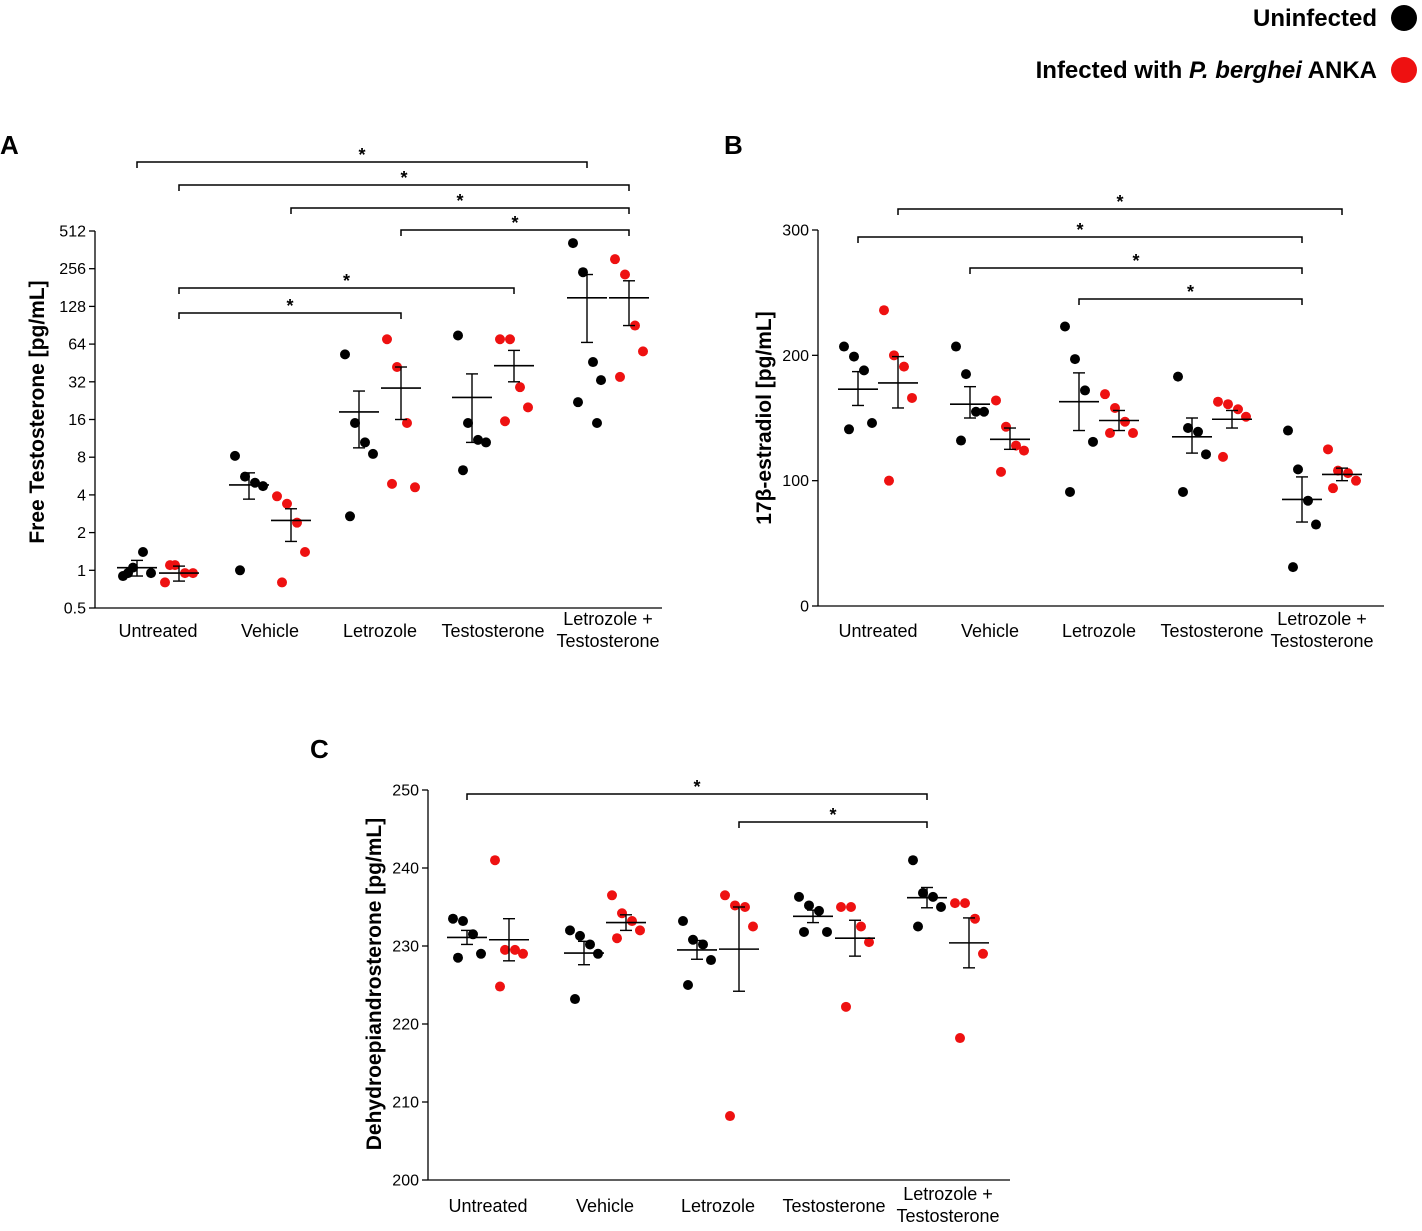  What do you see at coordinates (1404, 70) in the screenshot?
I see `legend-marker-infected` at bounding box center [1404, 70].